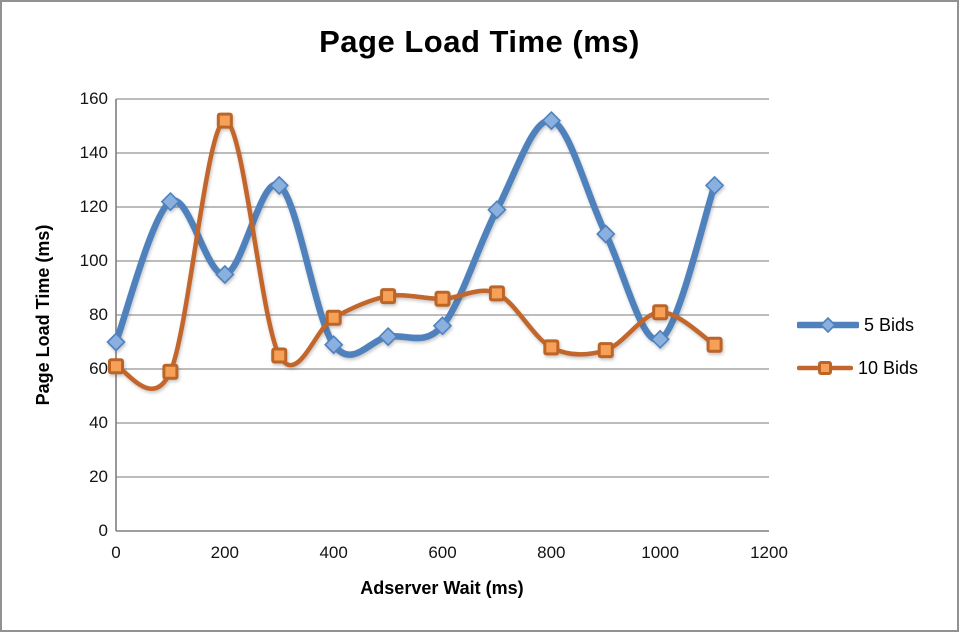 This screenshot has height=634, width=959. I want to click on y-tick-label: 160, so click(93, 98).